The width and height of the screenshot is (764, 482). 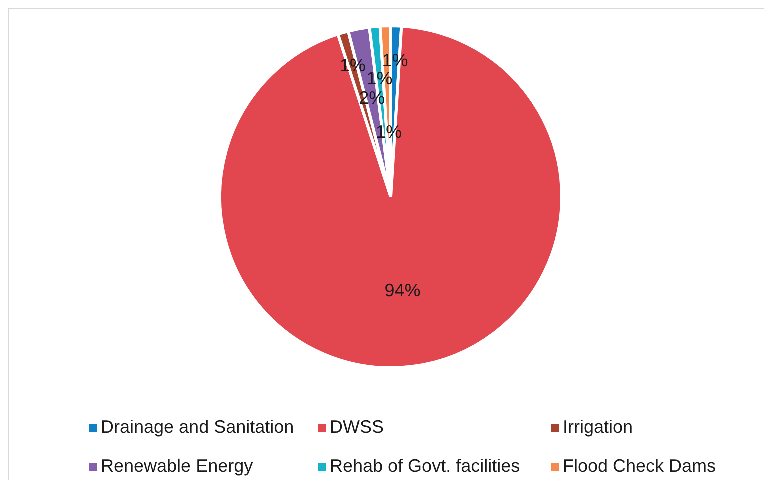 I want to click on legend-label: Irrigation, so click(x=598, y=427).